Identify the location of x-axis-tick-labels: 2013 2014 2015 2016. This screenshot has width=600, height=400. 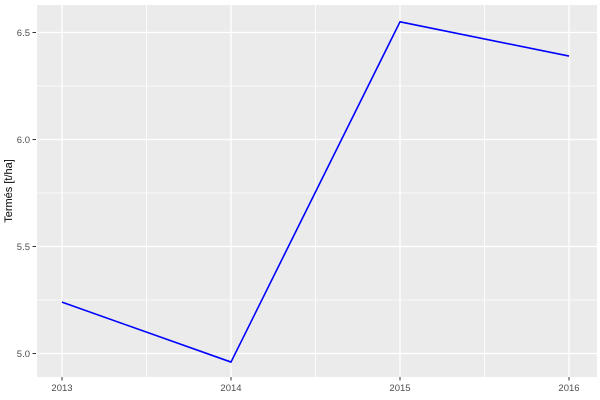
(315, 388).